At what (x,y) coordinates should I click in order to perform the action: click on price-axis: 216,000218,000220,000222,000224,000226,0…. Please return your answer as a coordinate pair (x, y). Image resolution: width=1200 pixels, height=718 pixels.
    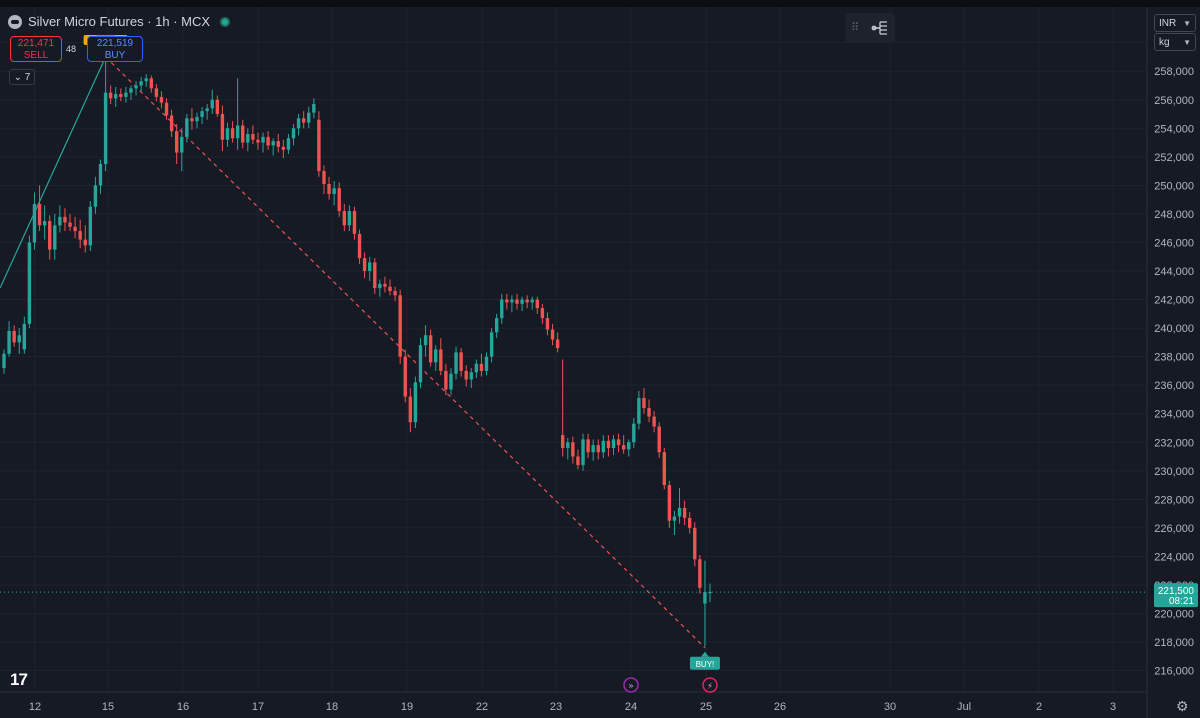
    Looking at the image, I should click on (1176, 358).